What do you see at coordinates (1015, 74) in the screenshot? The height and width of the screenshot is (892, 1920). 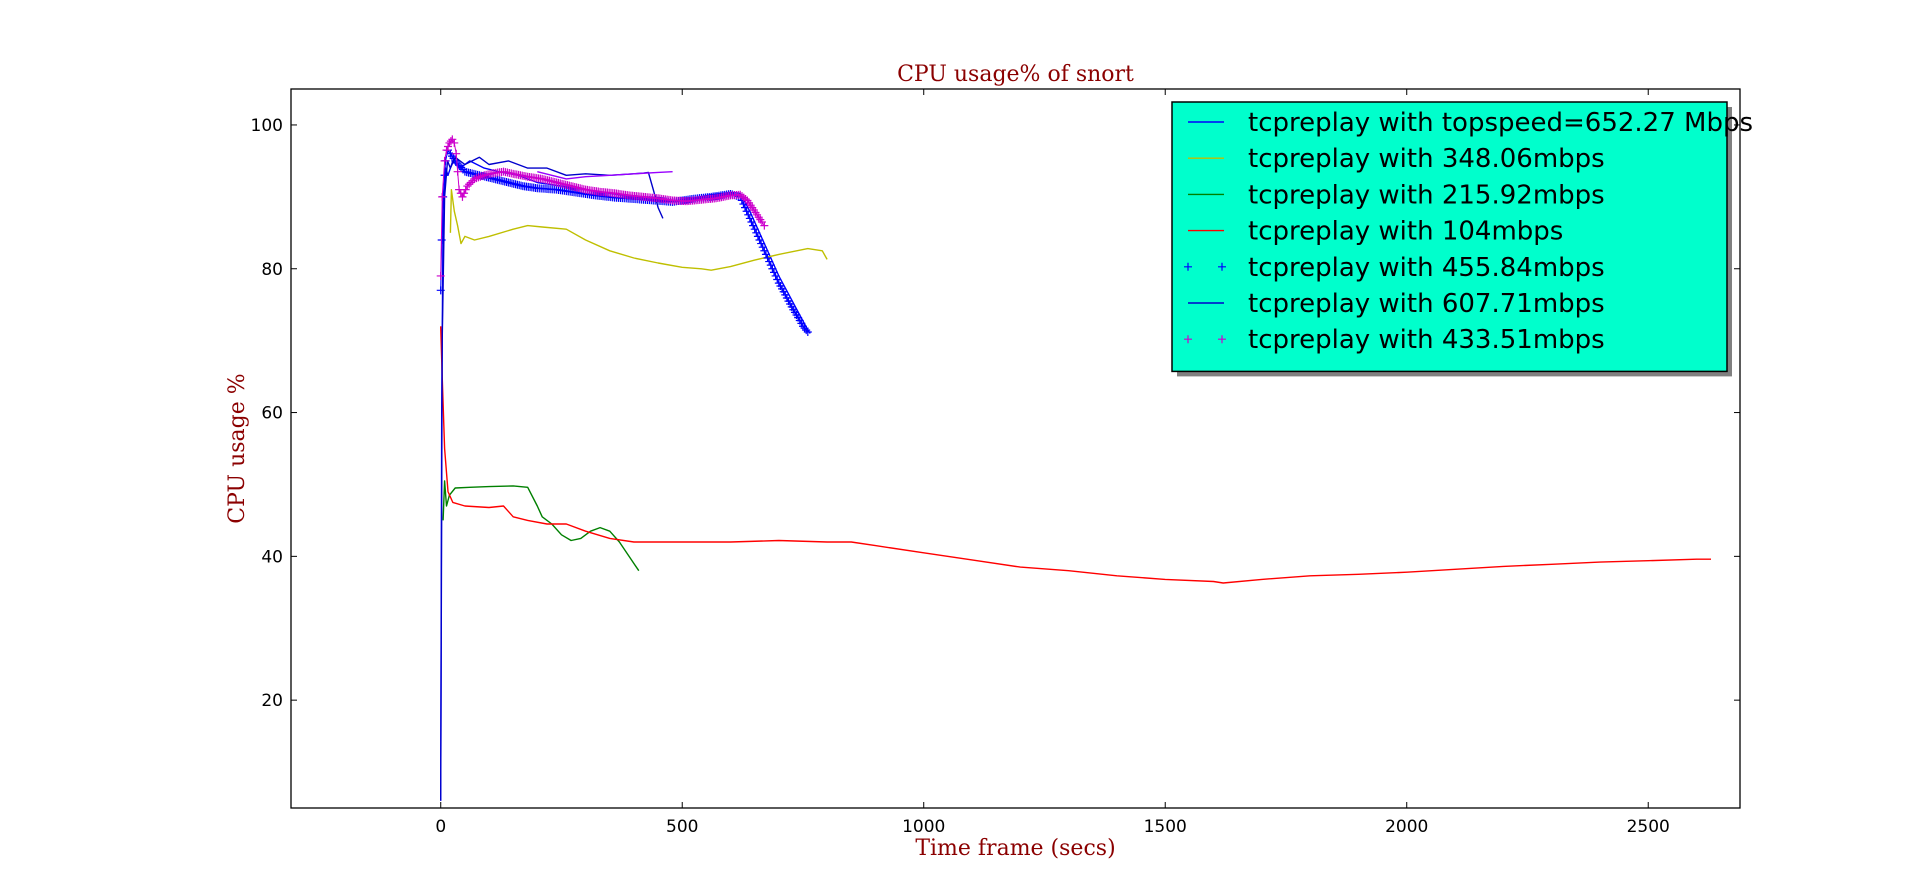 I see `chart-title: CPU usage% of snort` at bounding box center [1015, 74].